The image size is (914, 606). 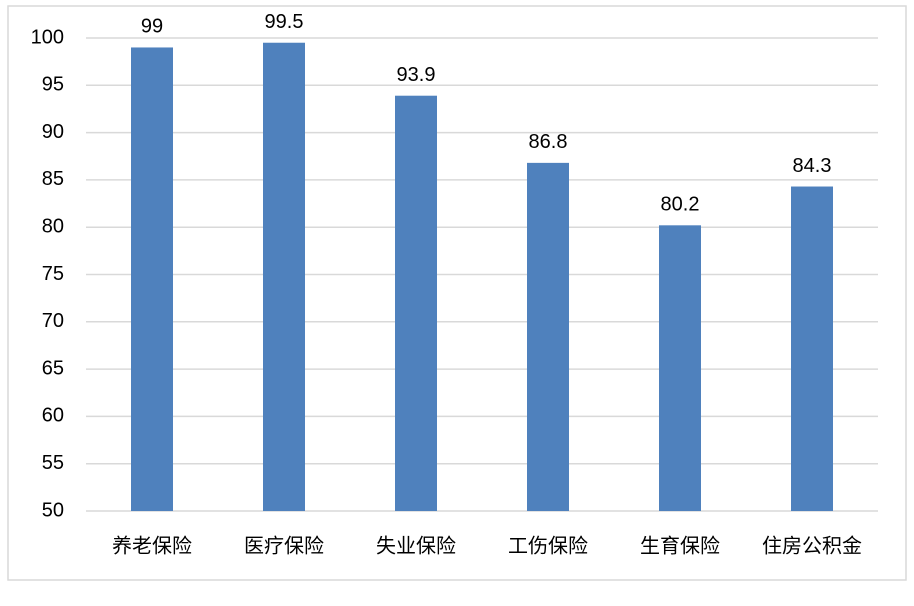 What do you see at coordinates (53, 463) in the screenshot?
I see `y-tick-label: 55` at bounding box center [53, 463].